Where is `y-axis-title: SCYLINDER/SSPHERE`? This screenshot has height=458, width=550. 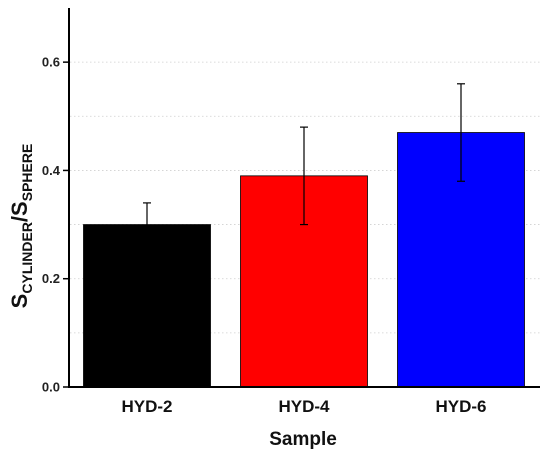
y-axis-title: SCYLINDER/SSPHERE is located at coordinates (21, 226).